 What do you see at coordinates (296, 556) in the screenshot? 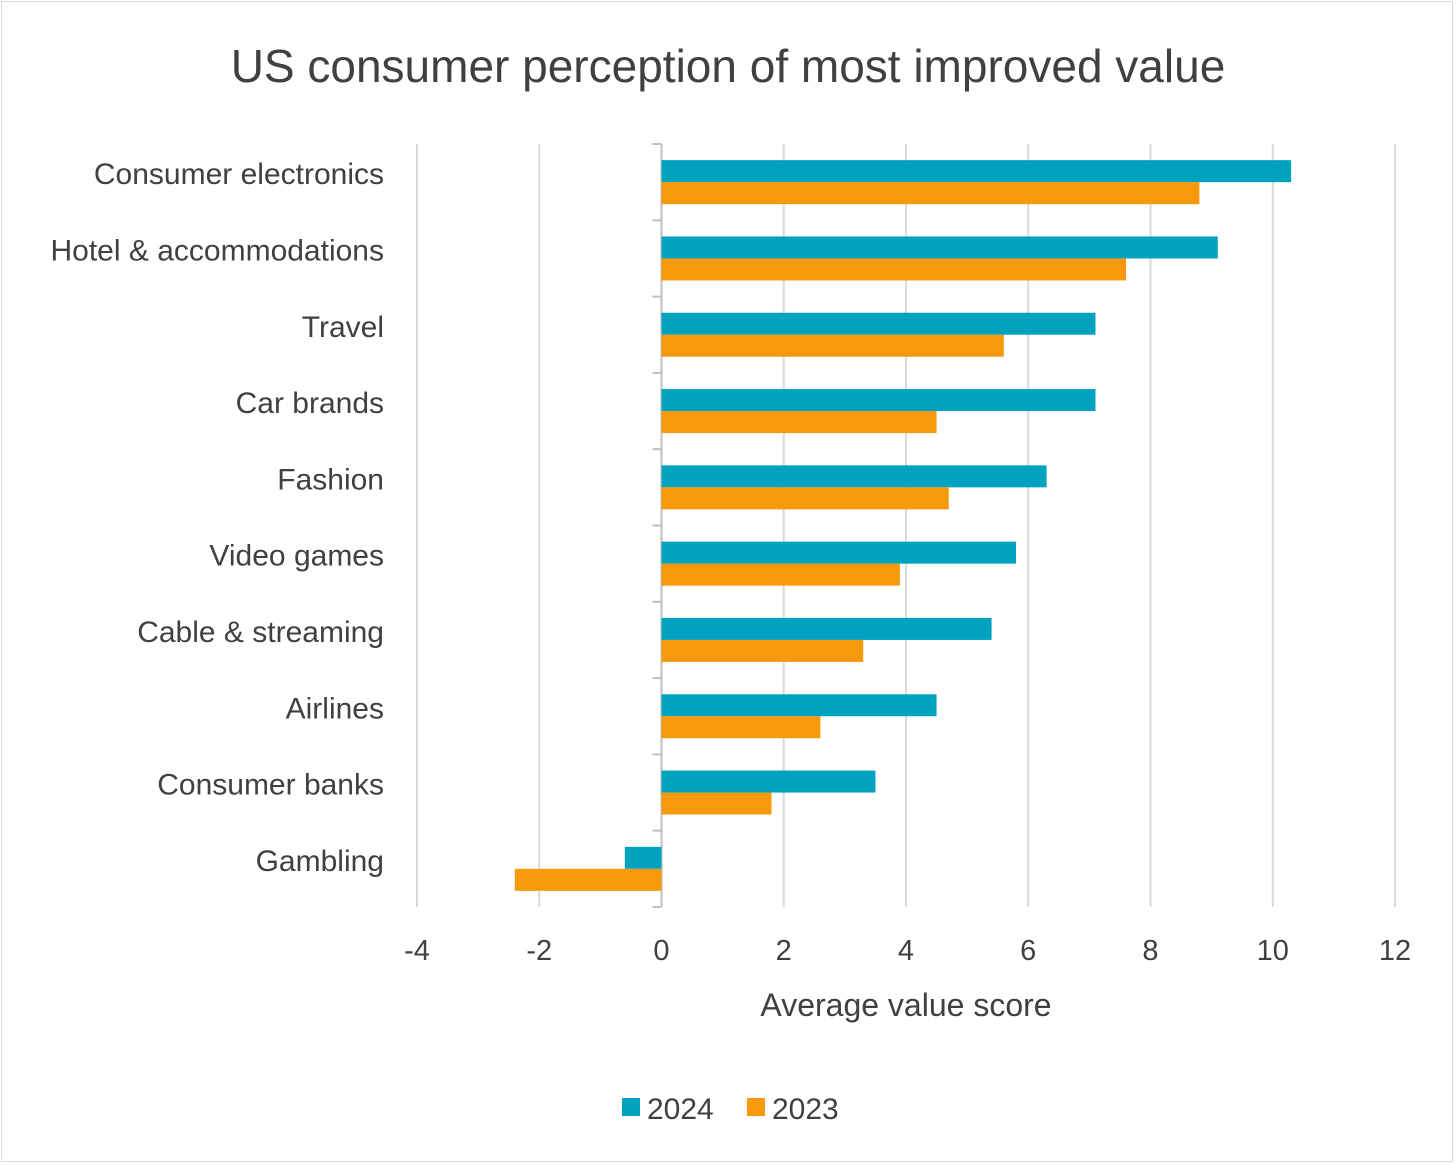
I see `category-label: Video games` at bounding box center [296, 556].